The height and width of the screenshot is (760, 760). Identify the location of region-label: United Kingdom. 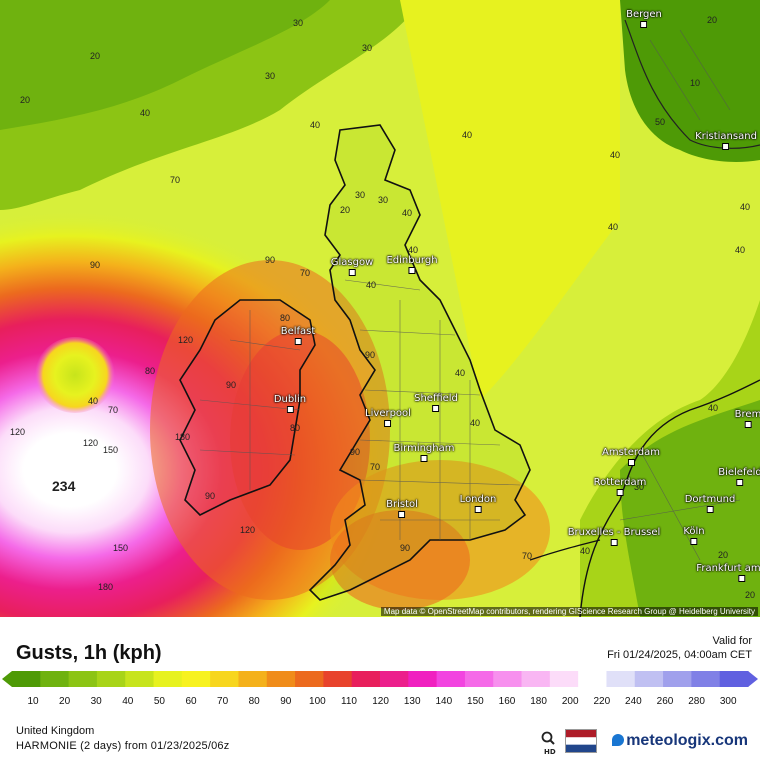
(55, 731).